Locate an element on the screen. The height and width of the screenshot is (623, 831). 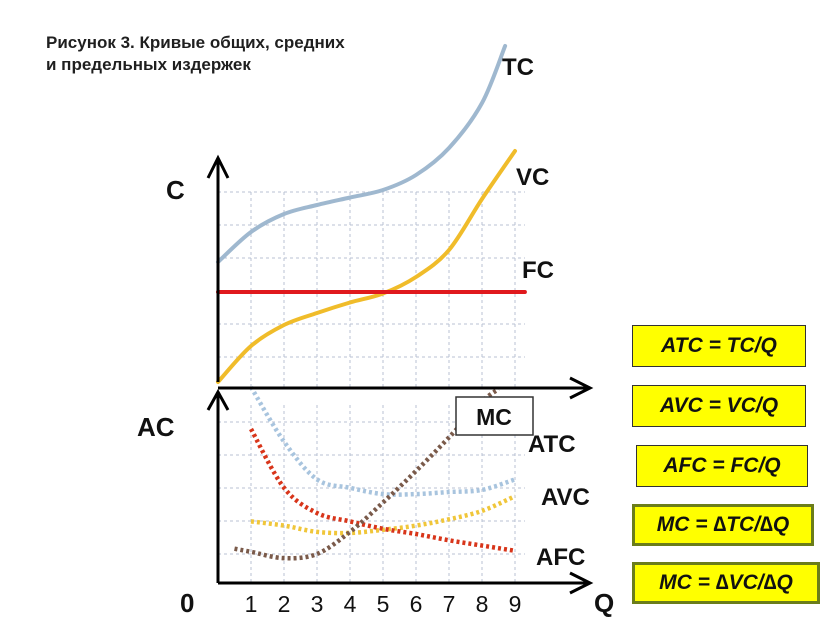
q-axis-upper-arrow is located at coordinates (581, 388).